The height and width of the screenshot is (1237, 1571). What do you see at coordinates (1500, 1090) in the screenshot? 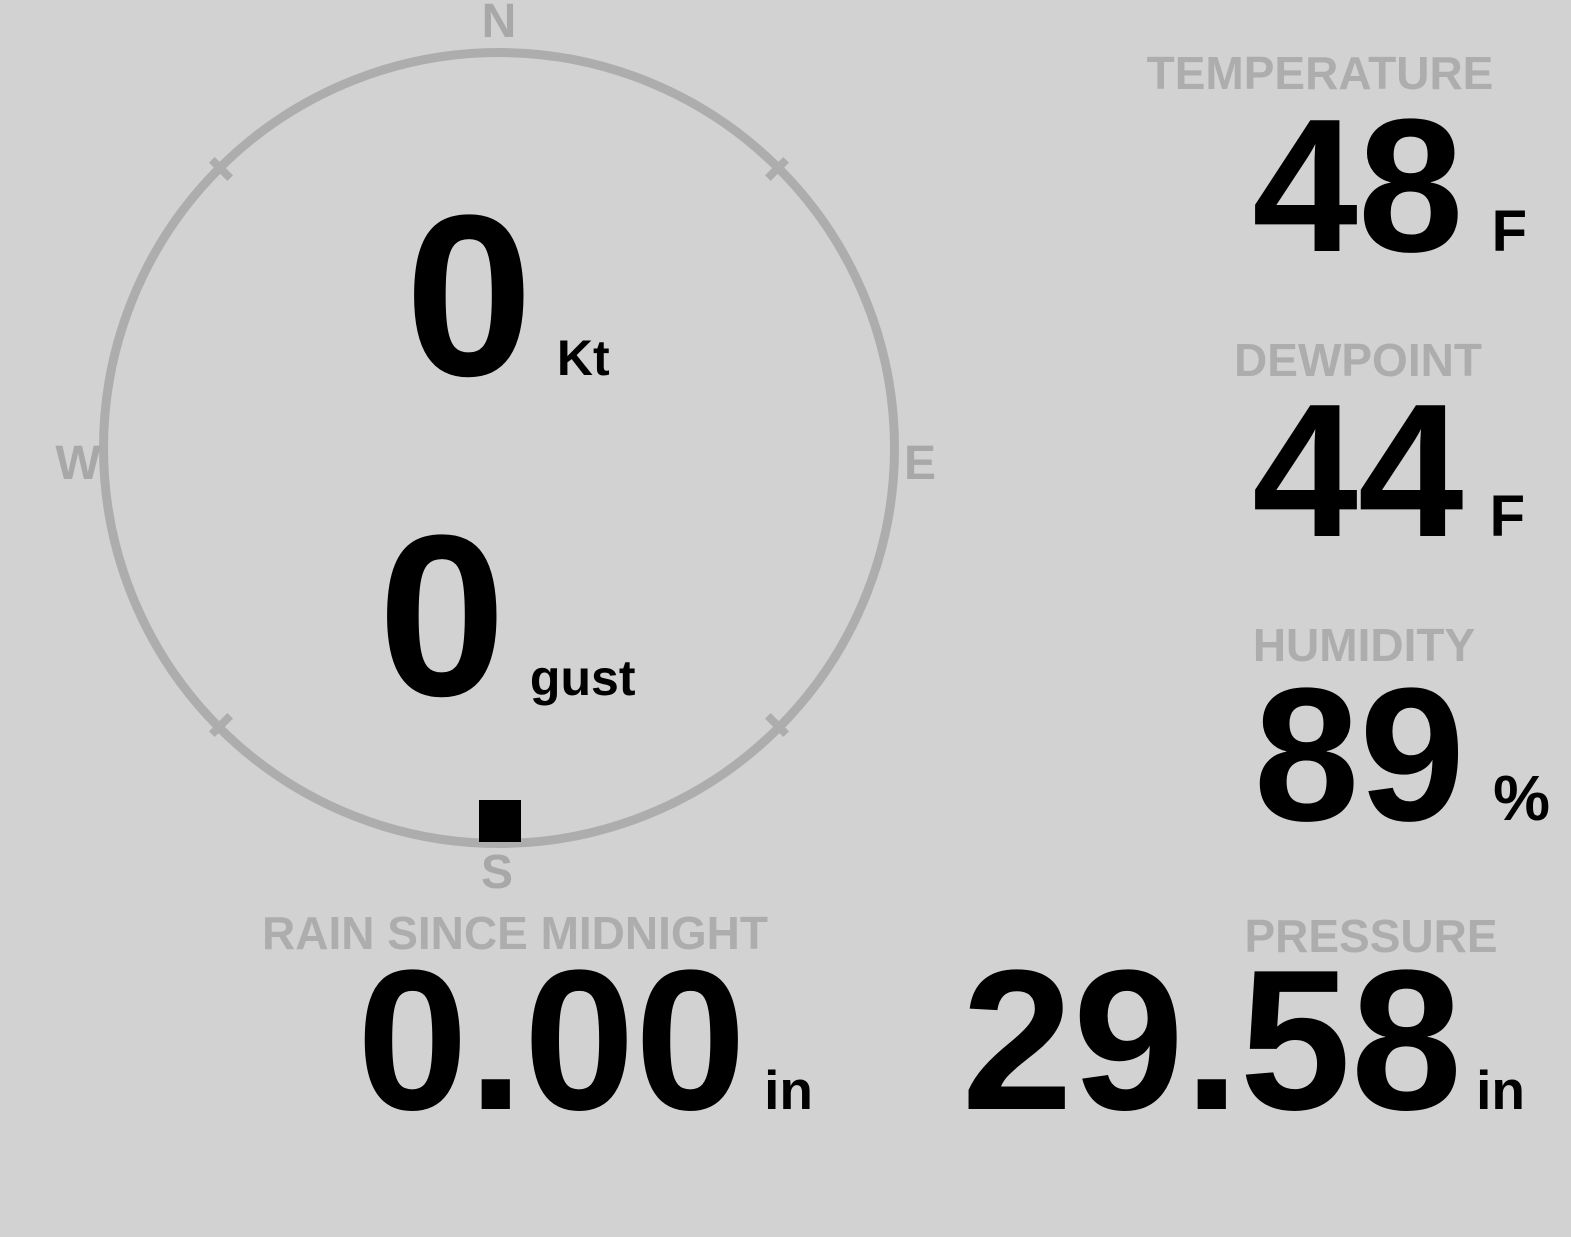
I see `pressure-unit: in` at bounding box center [1500, 1090].